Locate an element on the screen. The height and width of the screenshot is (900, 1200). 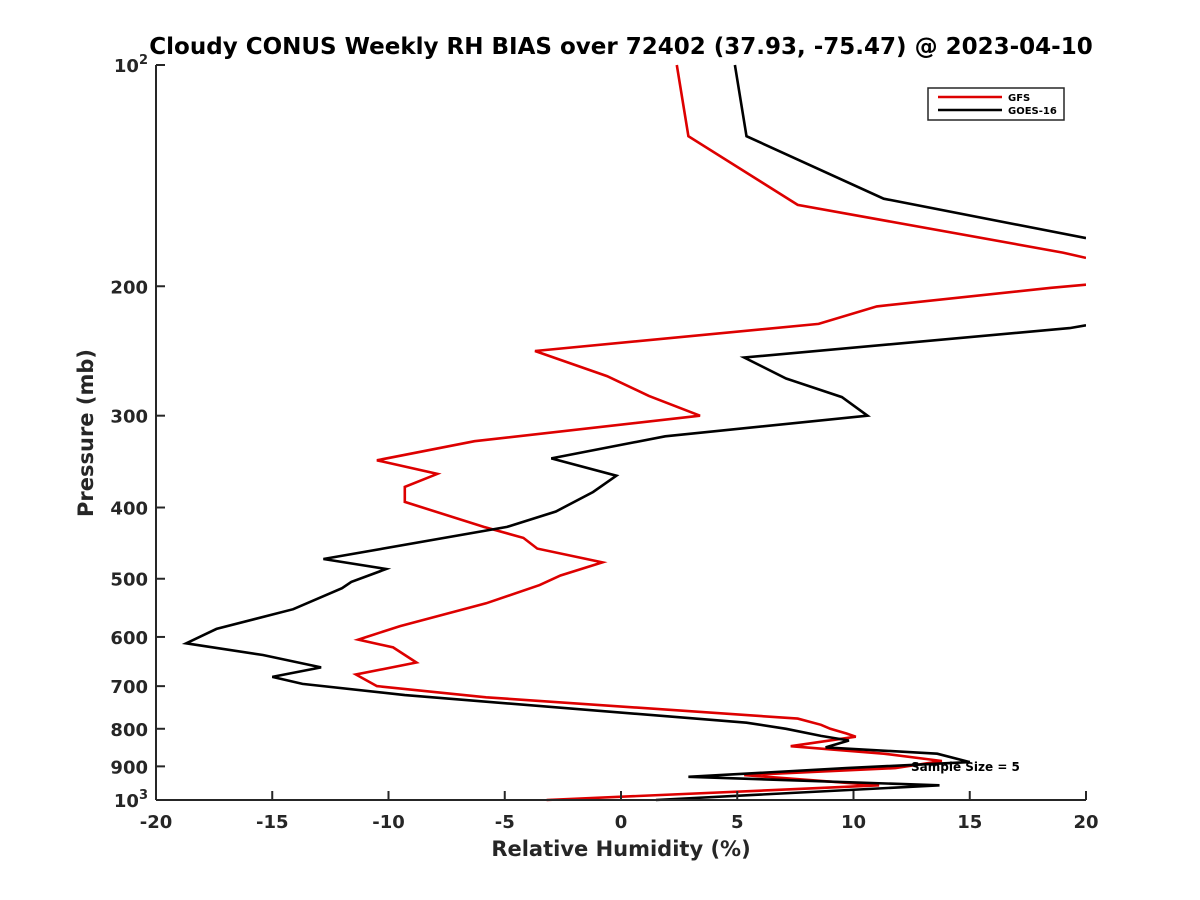
y-tick-label: 200 is located at coordinates (129, 287).